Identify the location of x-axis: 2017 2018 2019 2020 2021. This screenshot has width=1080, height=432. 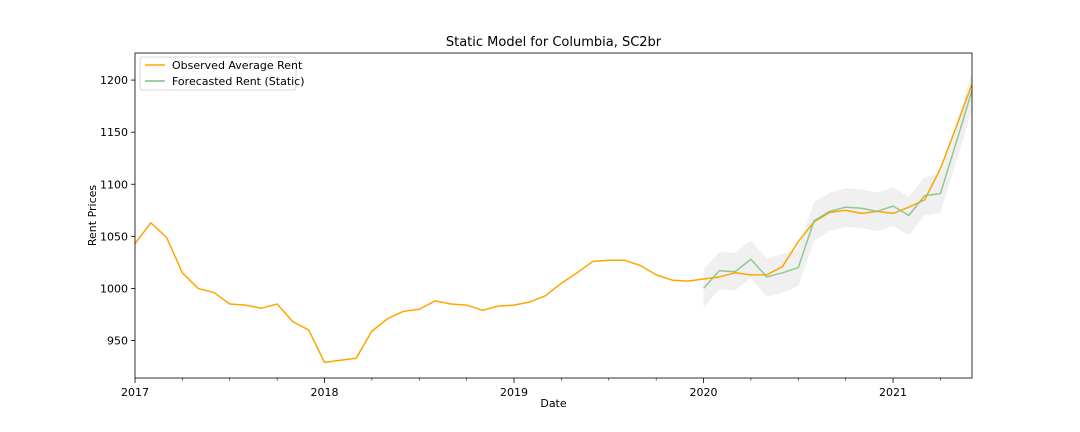
(531, 388).